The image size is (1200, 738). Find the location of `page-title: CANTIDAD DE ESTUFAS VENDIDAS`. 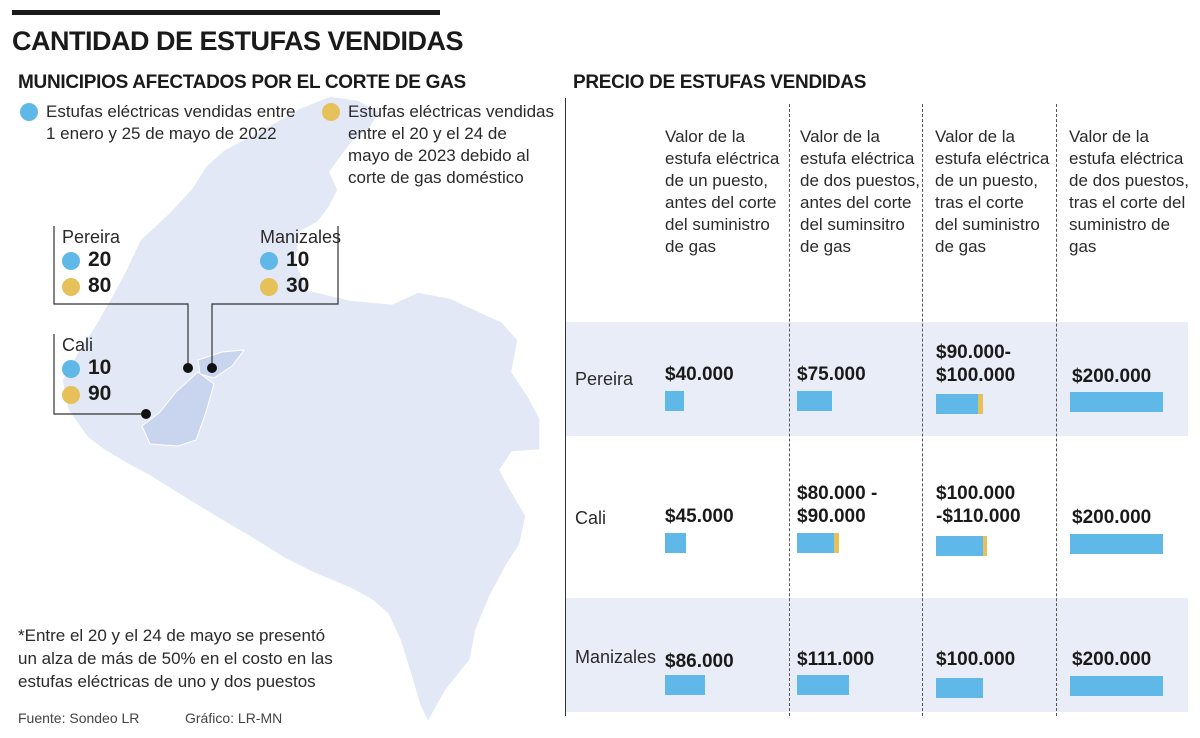

page-title: CANTIDAD DE ESTUFAS VENDIDAS is located at coordinates (238, 41).